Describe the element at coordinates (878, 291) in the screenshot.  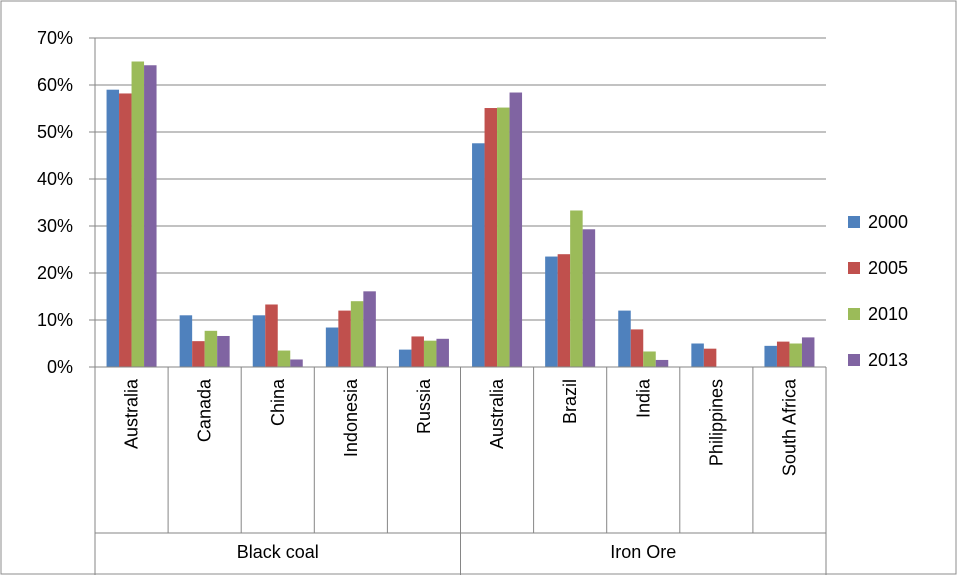
I see `legend: 2000 2005 2010 2013` at that location.